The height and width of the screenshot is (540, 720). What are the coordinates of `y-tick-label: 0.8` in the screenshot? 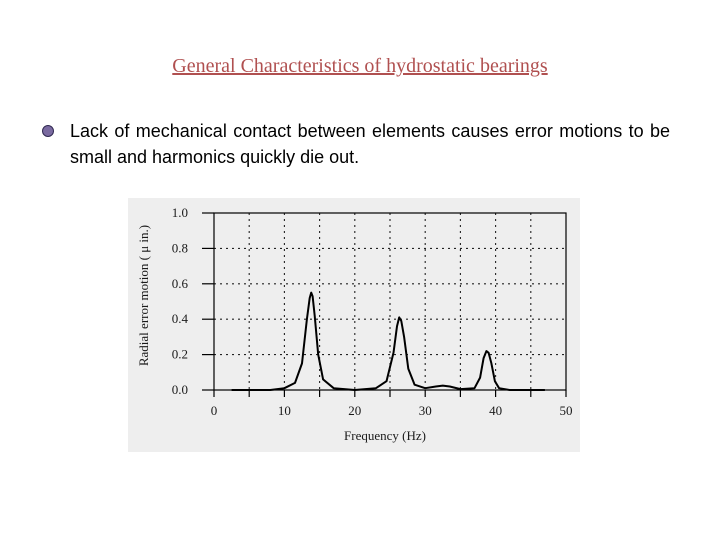 It's located at (180, 247).